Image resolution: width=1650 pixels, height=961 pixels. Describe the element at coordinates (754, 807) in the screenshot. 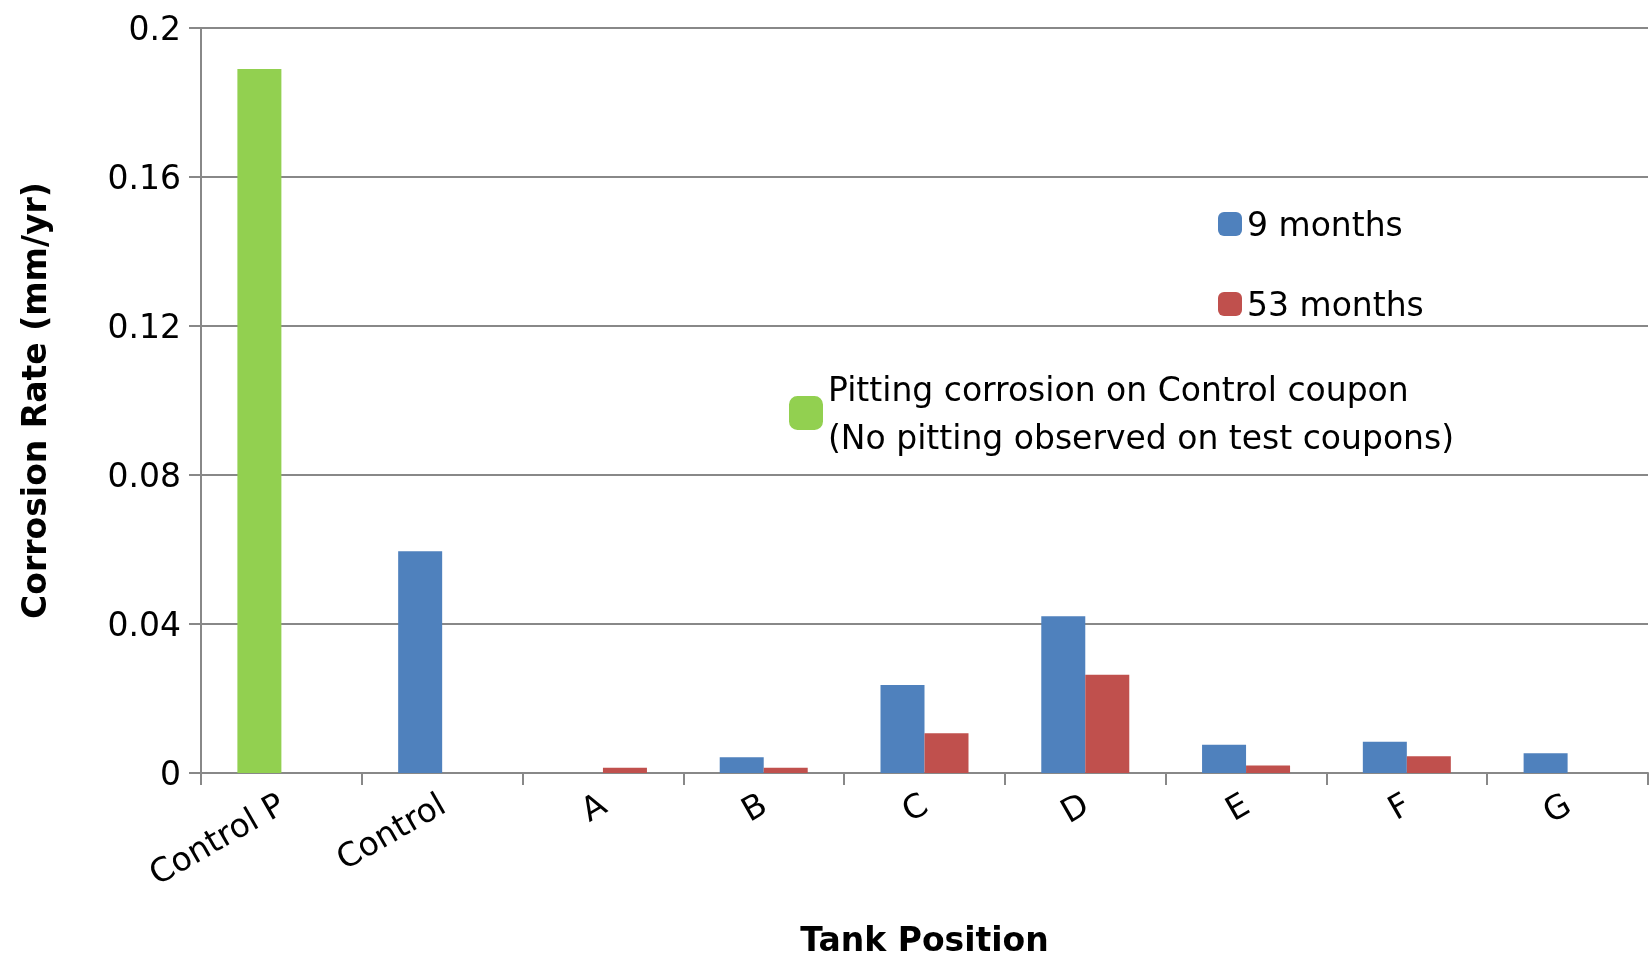

I see `x-tick-label: B` at that location.